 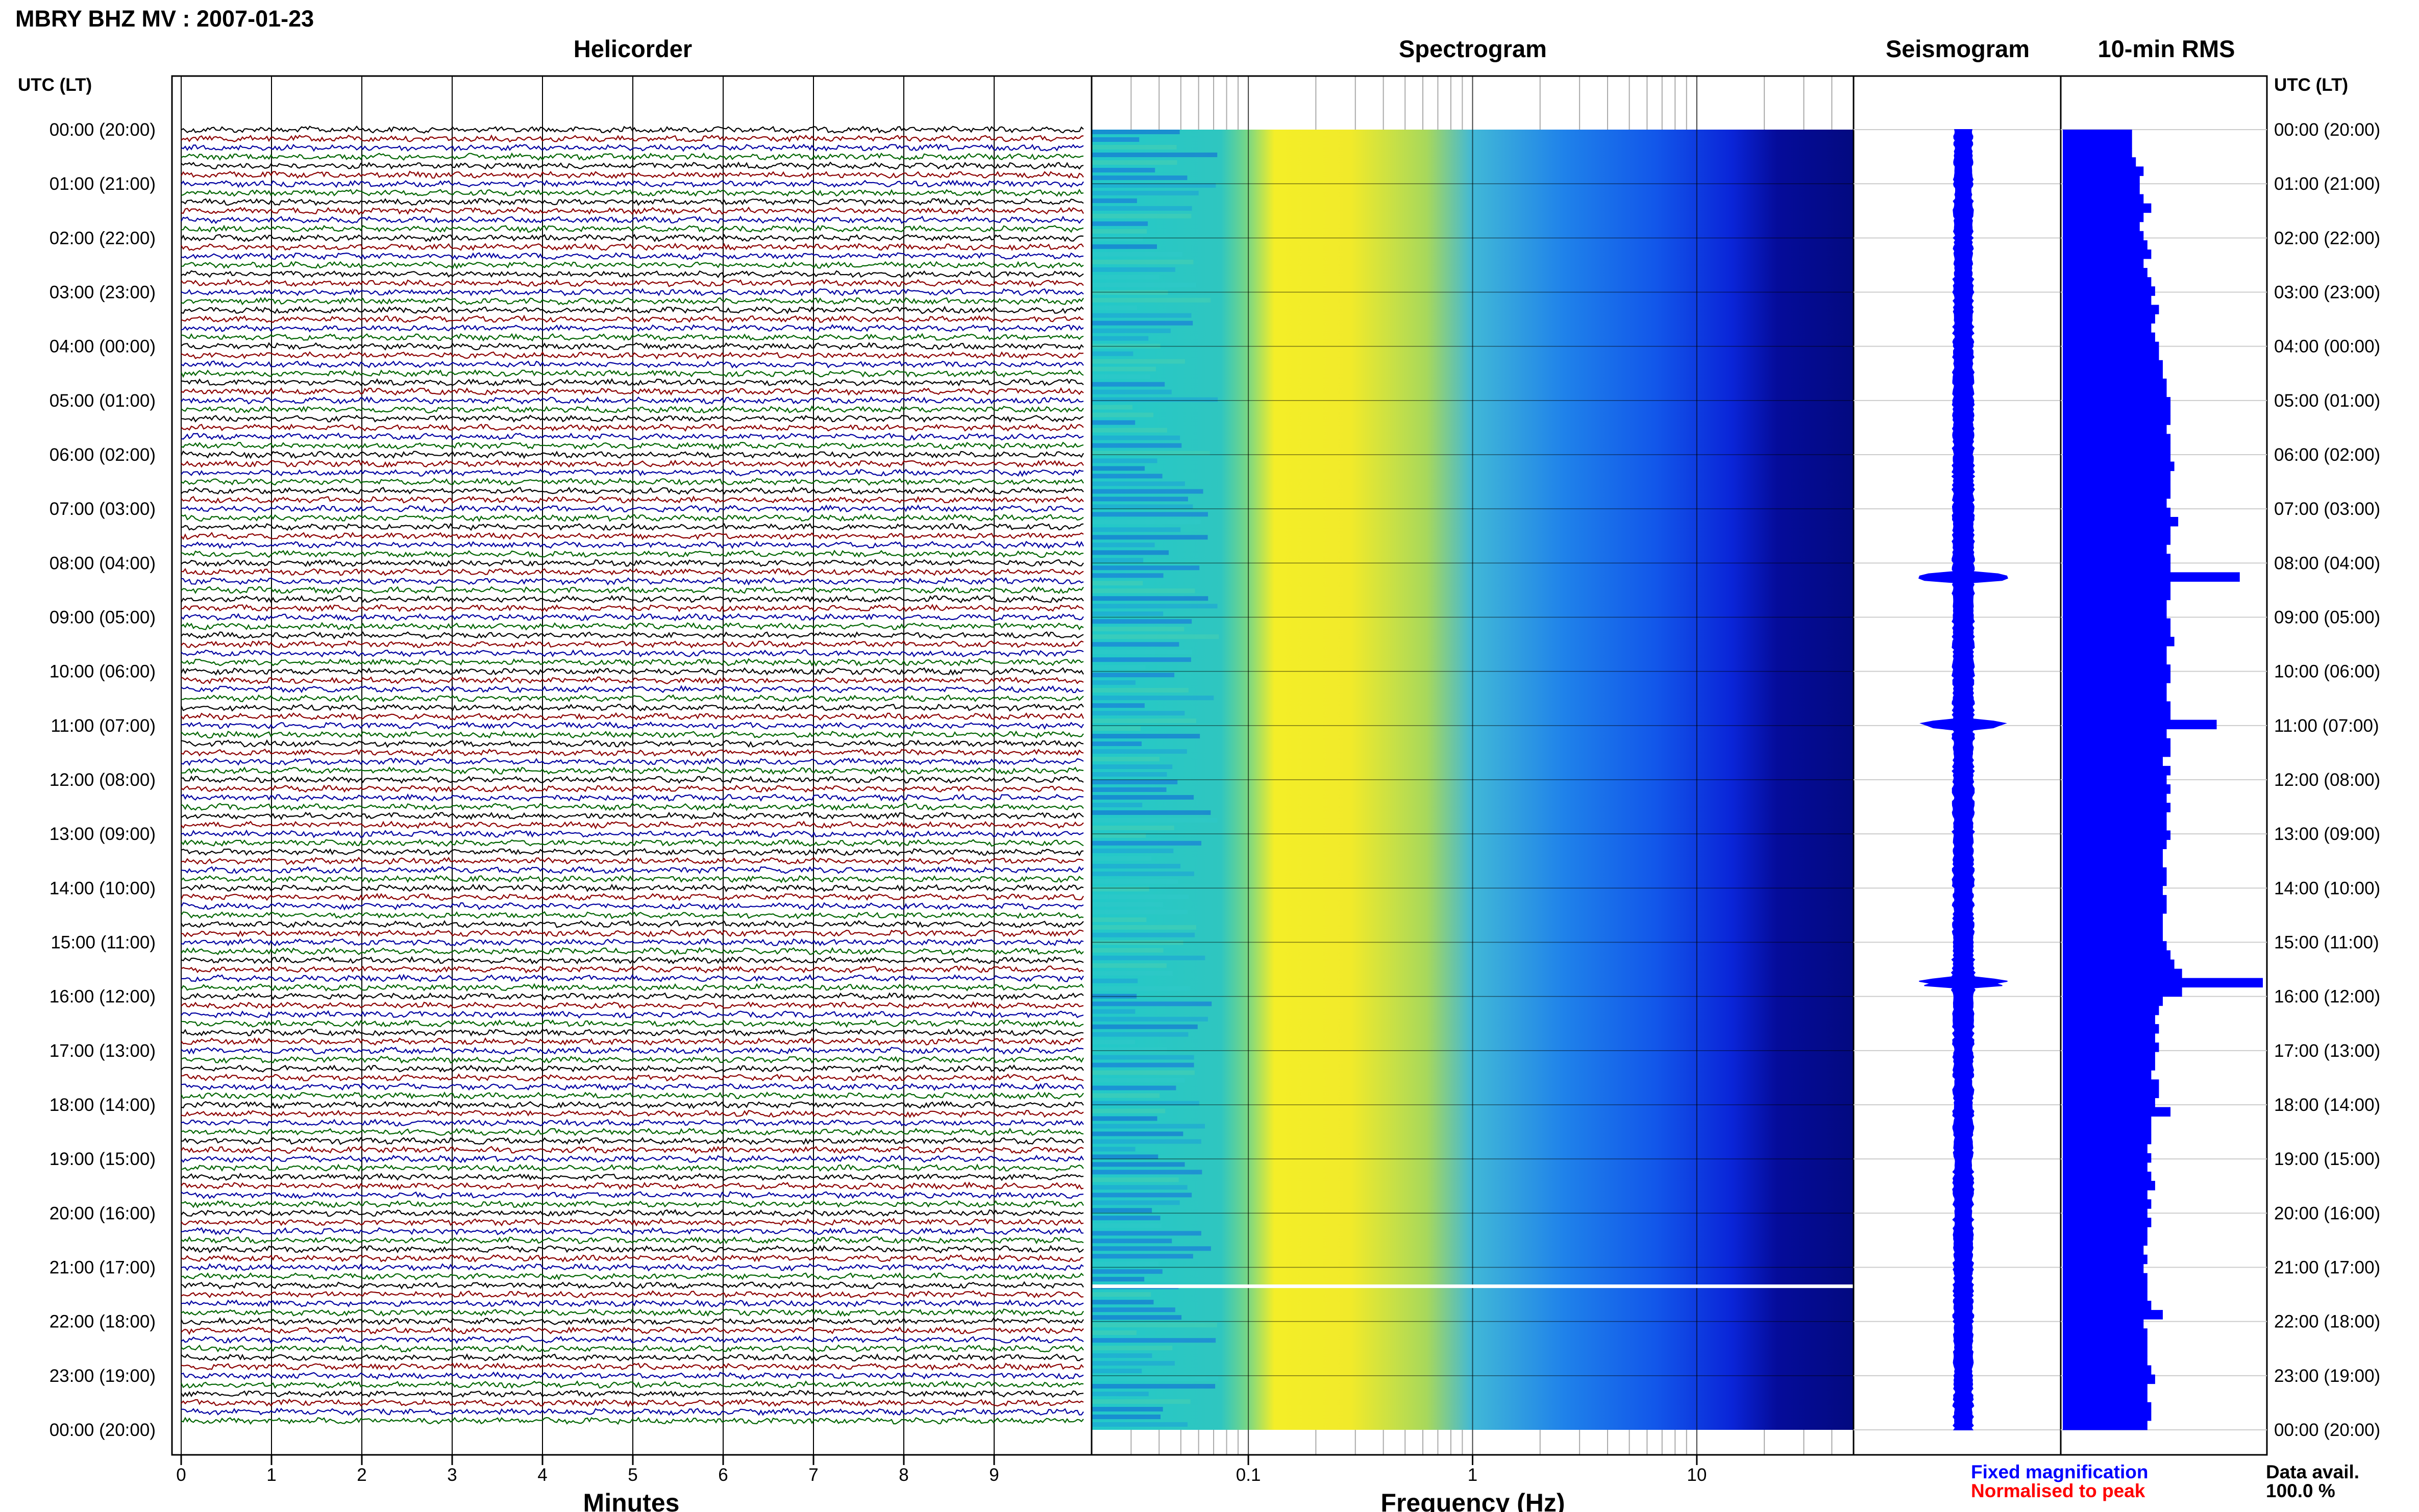 What do you see at coordinates (2327, 780) in the screenshot?
I see `time-label-right: 12:00 (08:00)` at bounding box center [2327, 780].